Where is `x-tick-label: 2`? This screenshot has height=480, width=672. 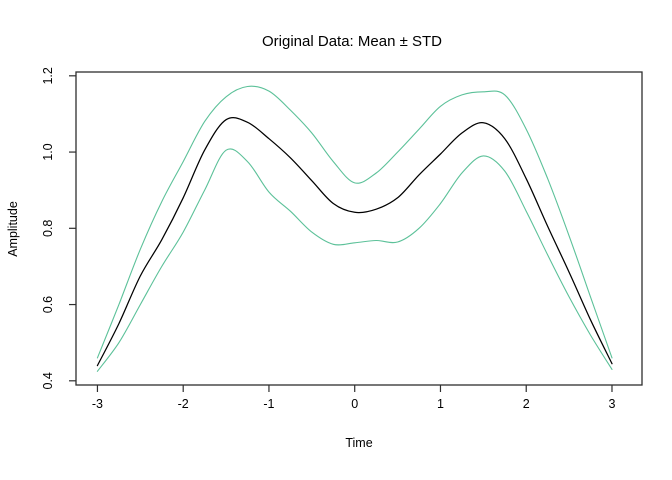
x-tick-label: 2 is located at coordinates (526, 404).